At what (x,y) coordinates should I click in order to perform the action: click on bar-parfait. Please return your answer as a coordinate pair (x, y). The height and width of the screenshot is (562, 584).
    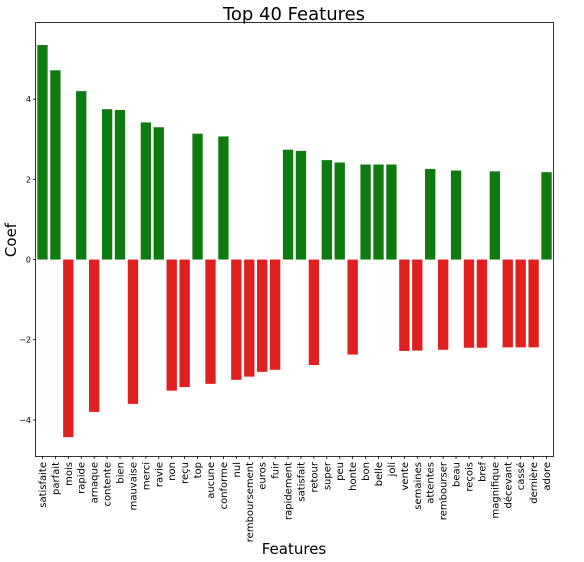
    Looking at the image, I should click on (55, 165).